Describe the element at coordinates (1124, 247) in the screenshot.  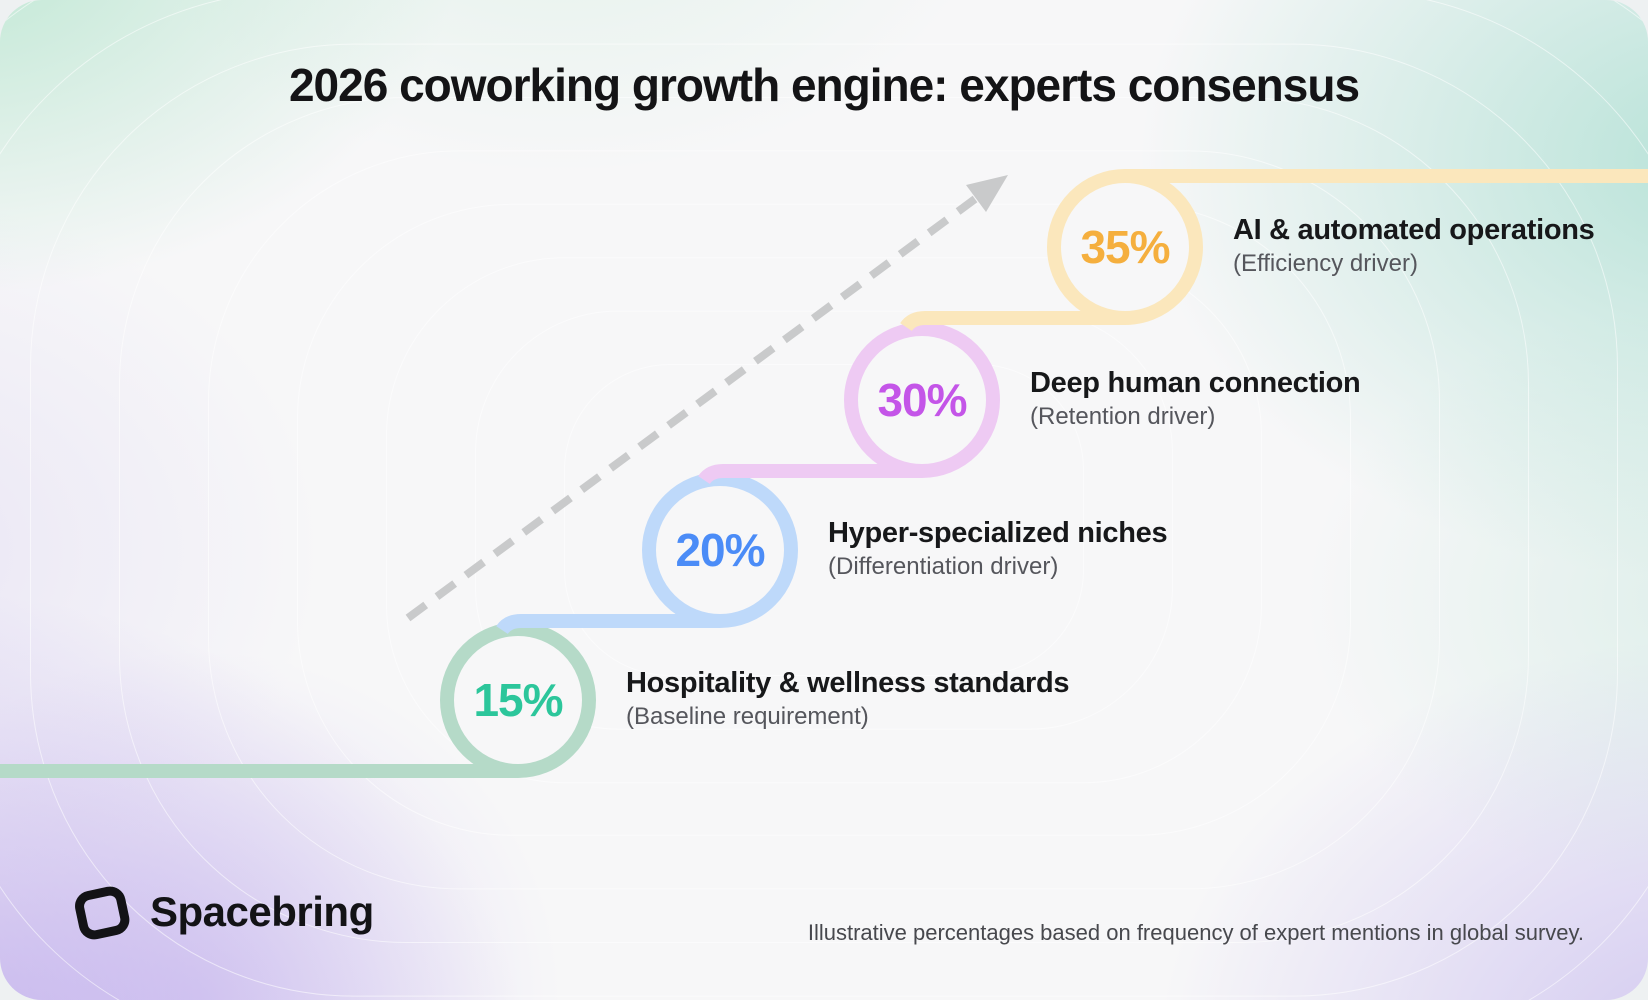
I see `step-value-4: 35%` at that location.